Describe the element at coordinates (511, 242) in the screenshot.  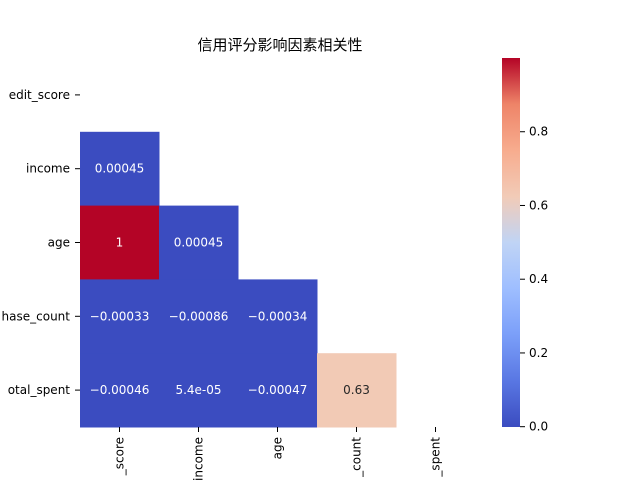
I see `colorbar-gradient` at that location.